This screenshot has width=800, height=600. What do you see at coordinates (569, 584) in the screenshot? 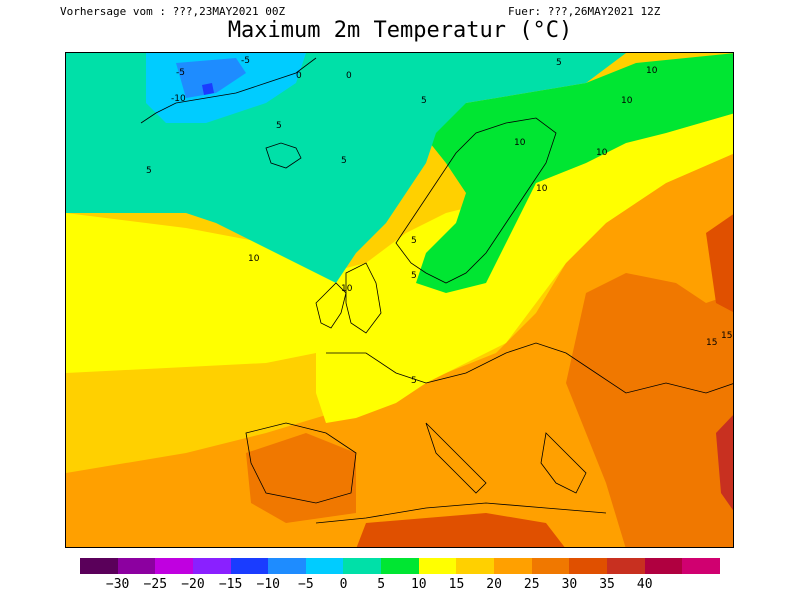
I see `legend-label: 30` at bounding box center [569, 584].